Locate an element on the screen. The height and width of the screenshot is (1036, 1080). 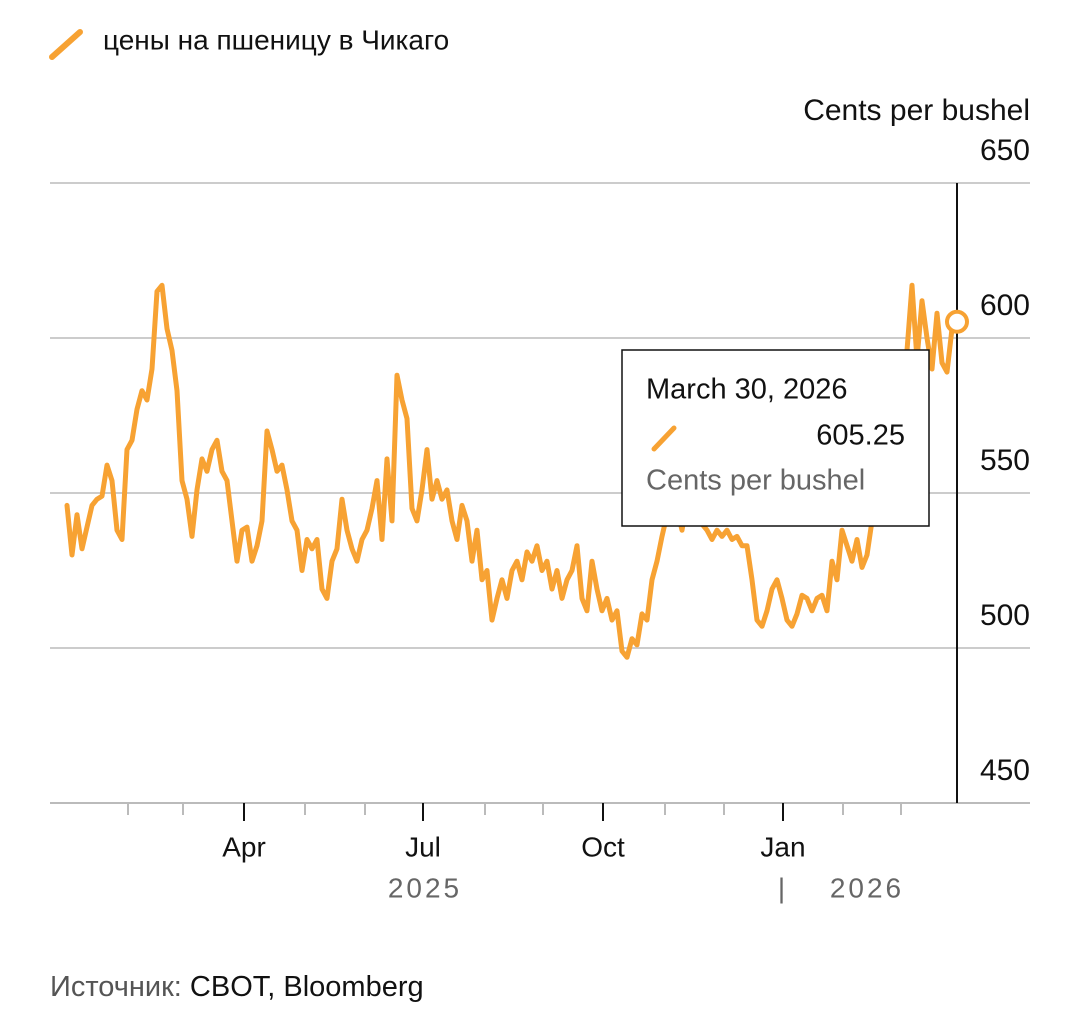
tooltip-box is located at coordinates (775, 438).